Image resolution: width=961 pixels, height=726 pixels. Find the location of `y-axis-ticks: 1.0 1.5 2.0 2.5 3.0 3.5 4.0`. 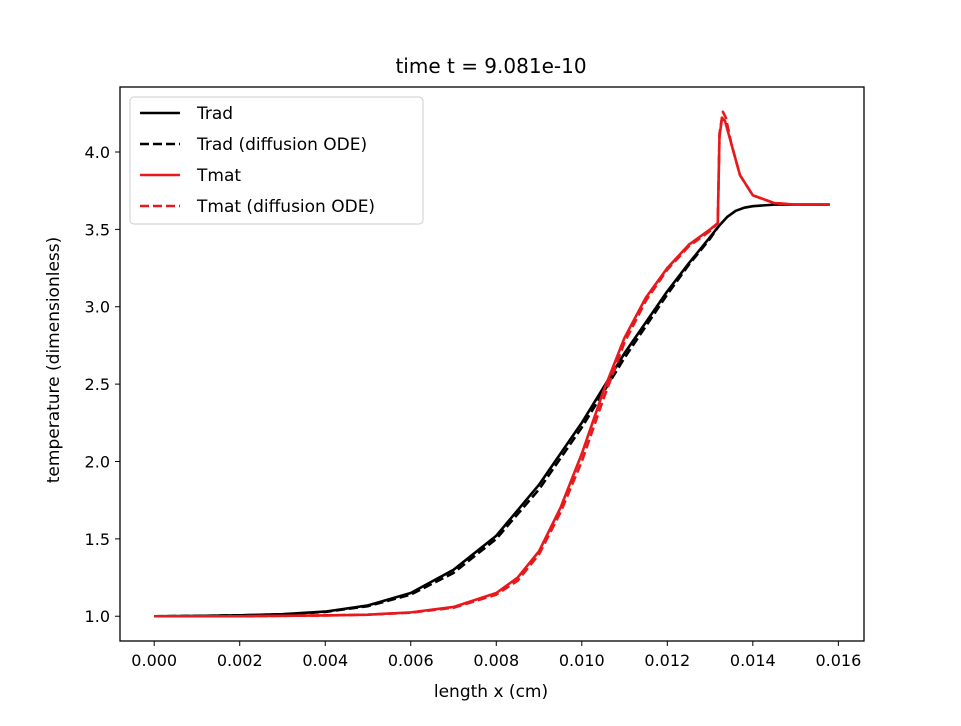

y-axis-ticks: 1.0 1.5 2.0 2.5 3.0 3.5 4.0 is located at coordinates (102, 384).